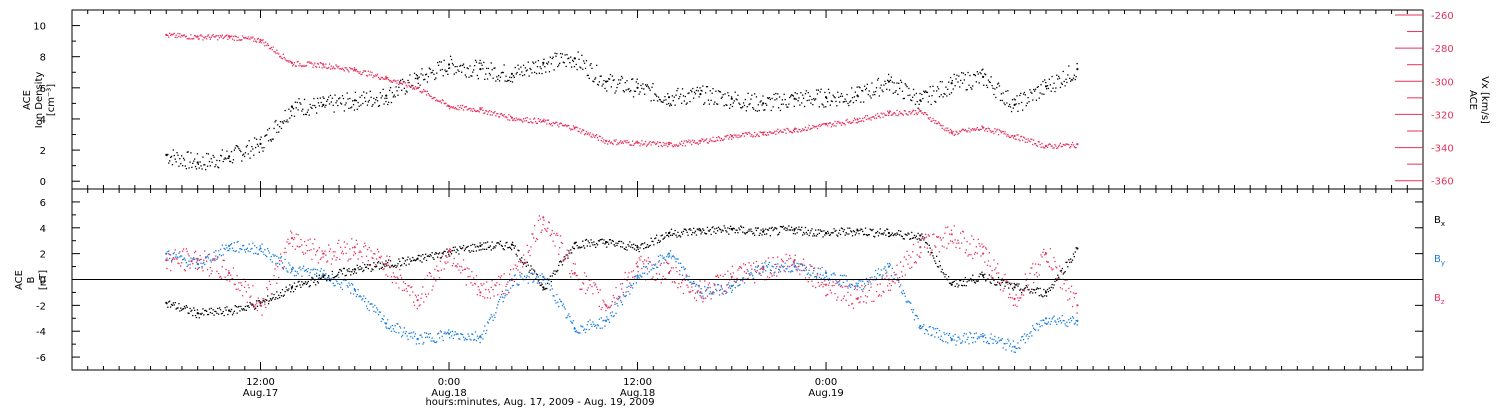 This screenshot has width=1500, height=410. What do you see at coordinates (229, 36) in the screenshot?
I see `vx-mark-point` at bounding box center [229, 36].